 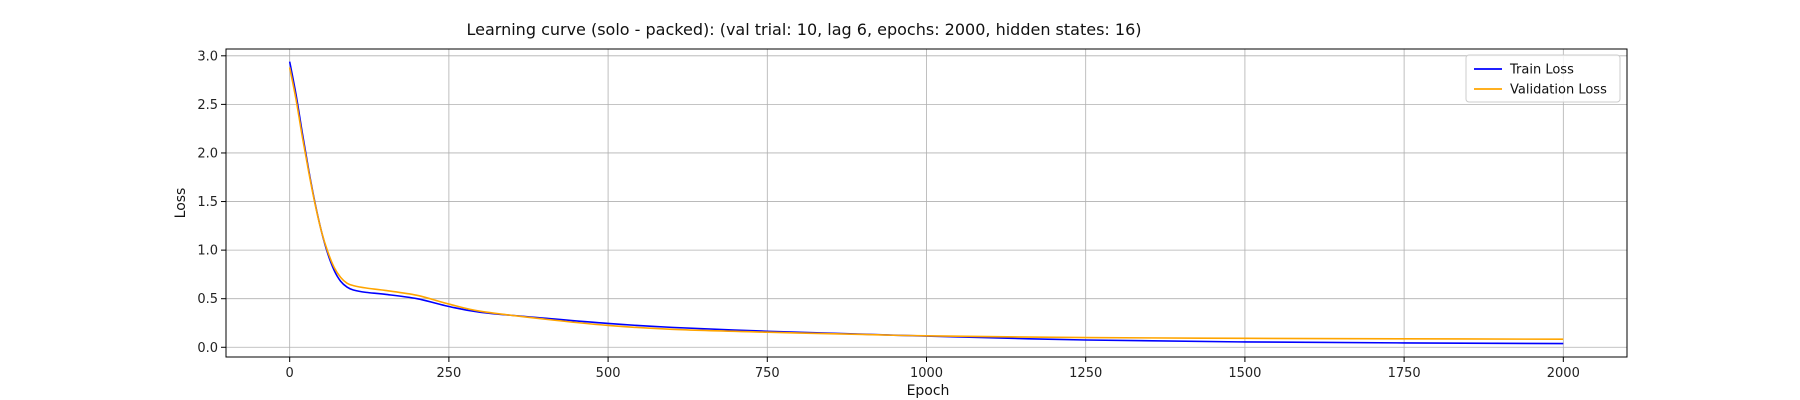 I want to click on y-tick-label: 2.0, so click(x=207, y=153).